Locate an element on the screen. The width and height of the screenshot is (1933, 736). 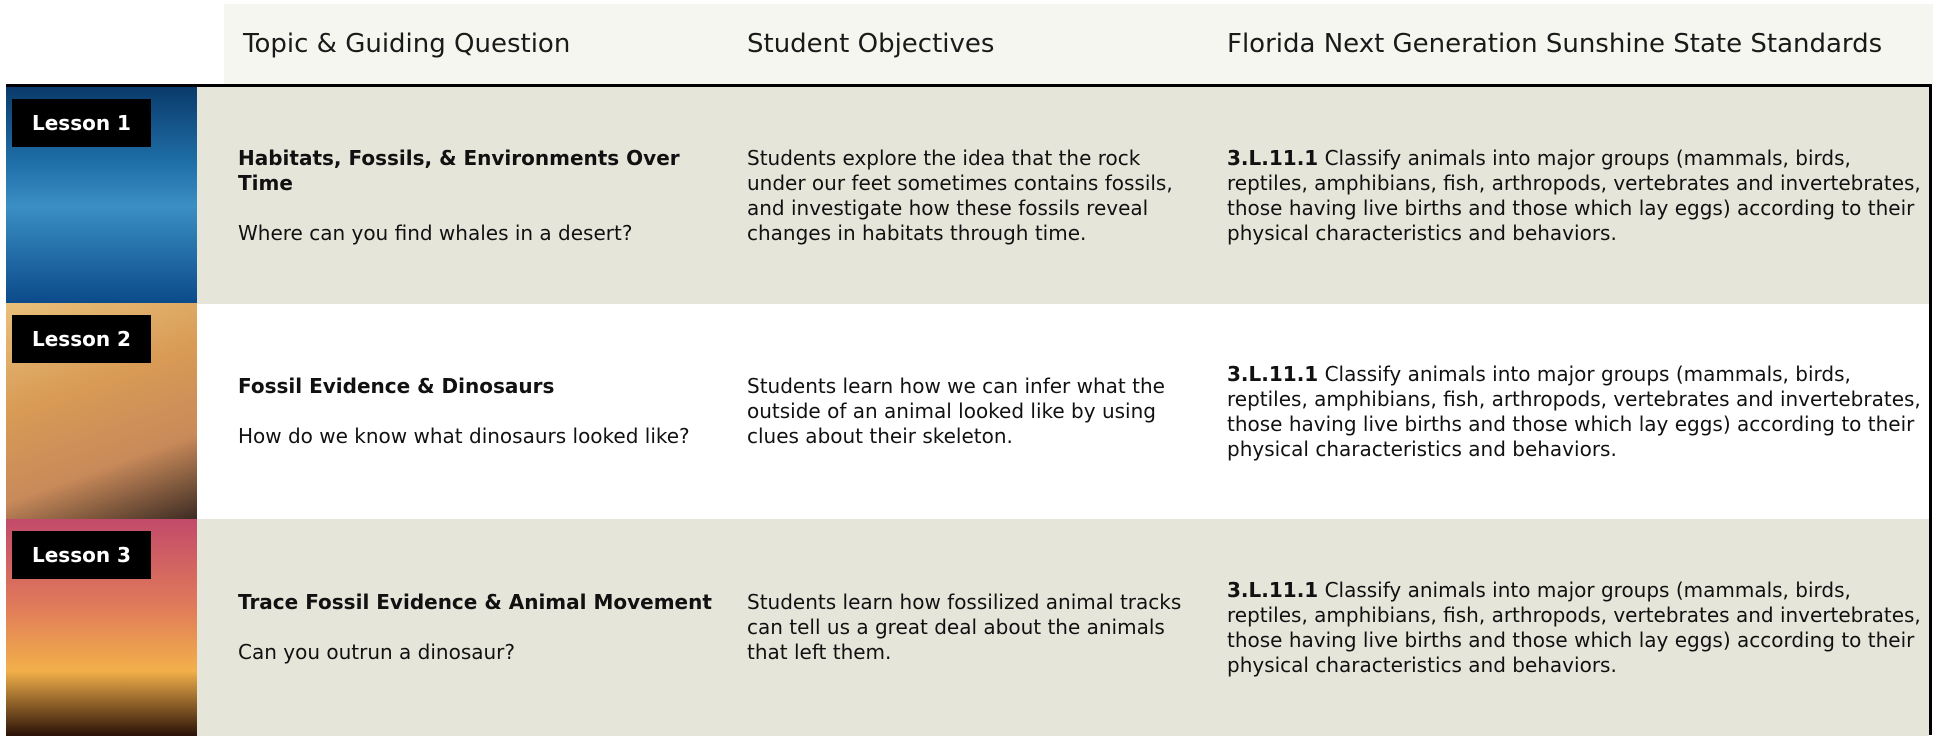
topic-title: Trace Fossil Evidence & Animal Movement is located at coordinates (475, 602).